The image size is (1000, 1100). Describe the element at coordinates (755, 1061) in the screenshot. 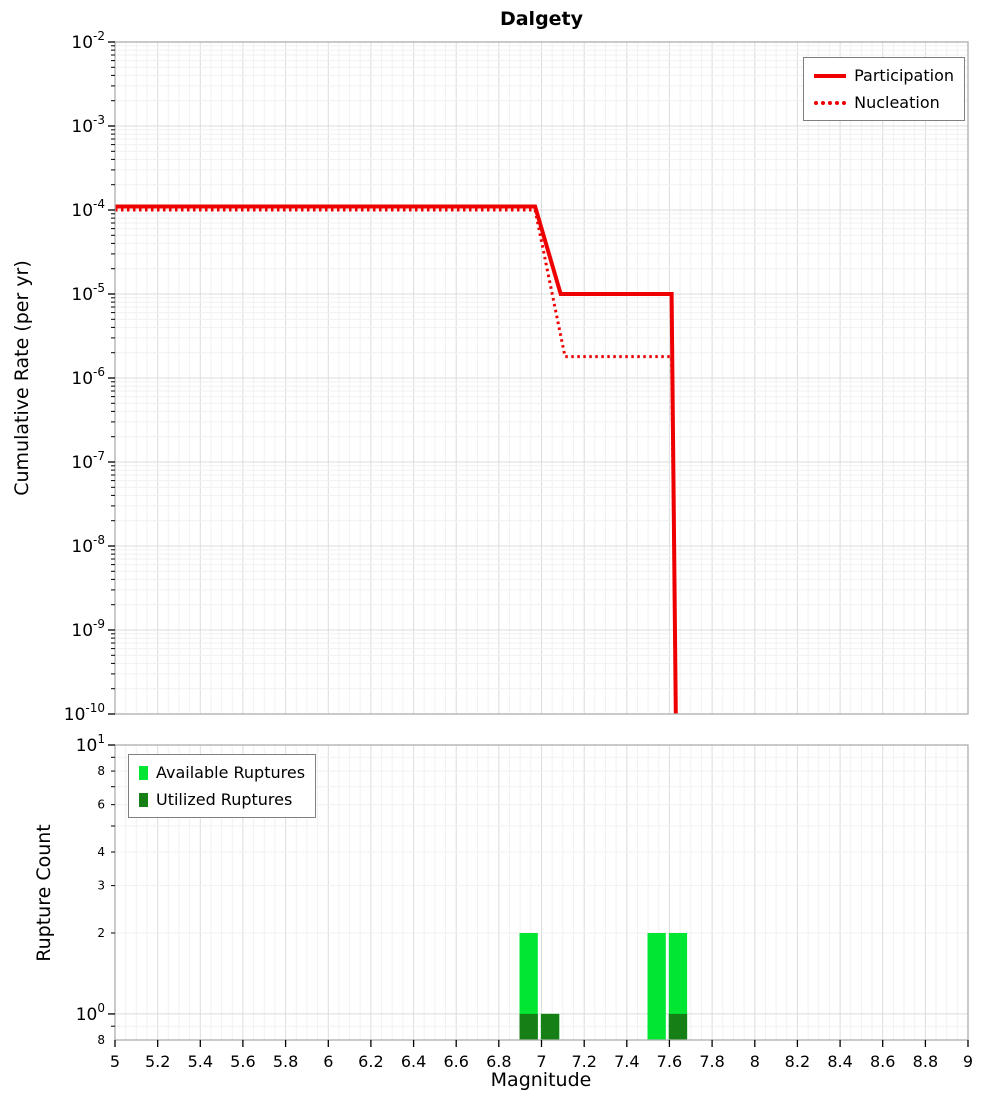

I see `x-tick-label: 8` at that location.